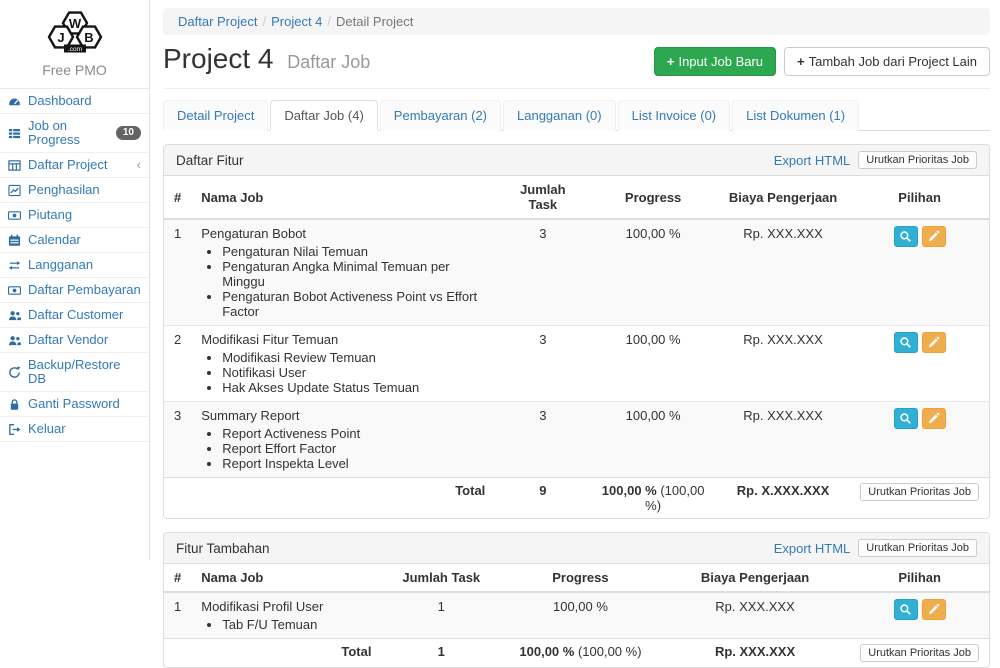 This screenshot has width=1000, height=668. What do you see at coordinates (343, 497) in the screenshot?
I see `total-label: Total` at bounding box center [343, 497].